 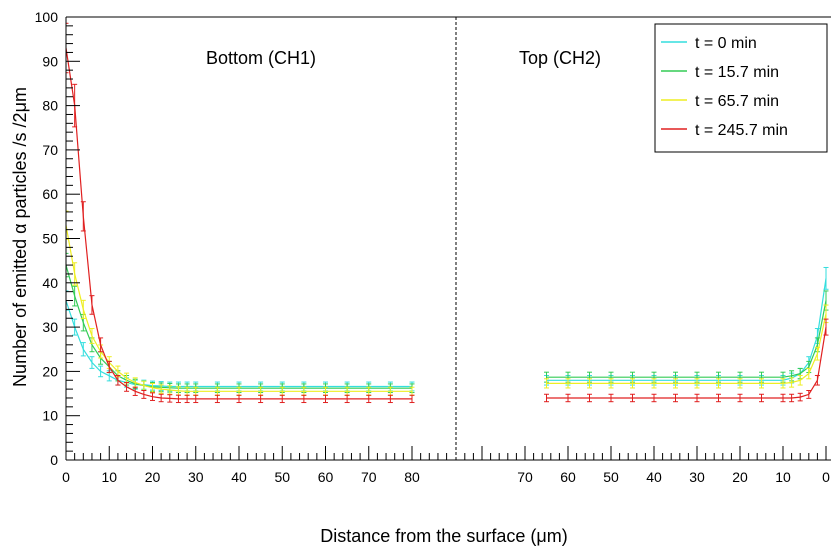 I want to click on y-tick-label-50: 50, so click(x=50, y=239).